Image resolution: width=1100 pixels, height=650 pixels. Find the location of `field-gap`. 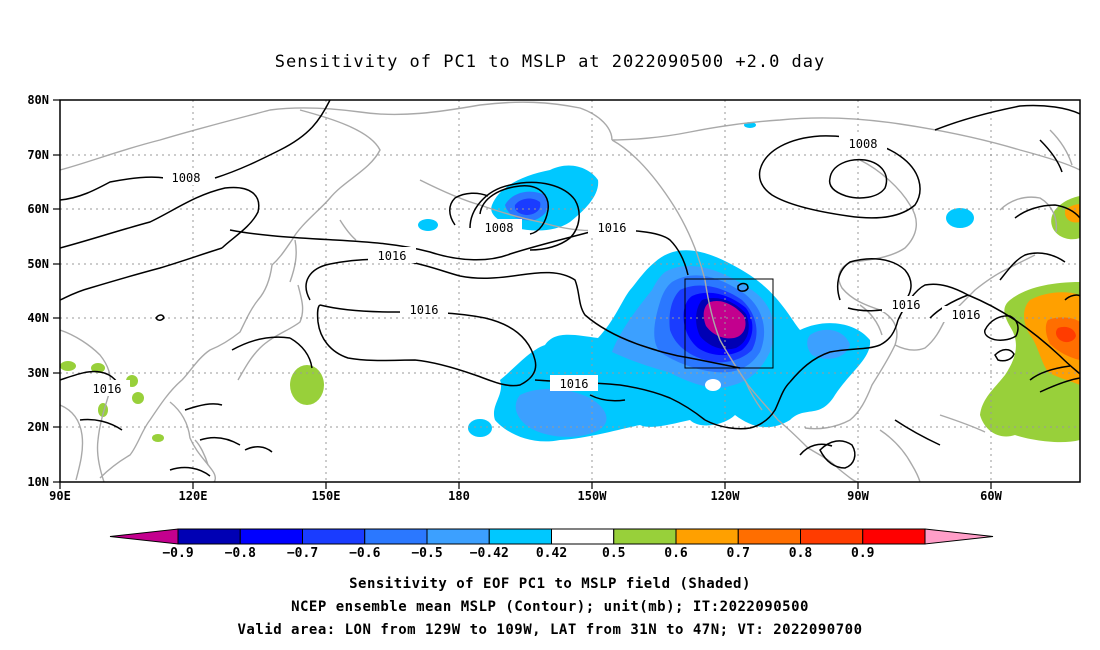

field-gap is located at coordinates (713, 385).